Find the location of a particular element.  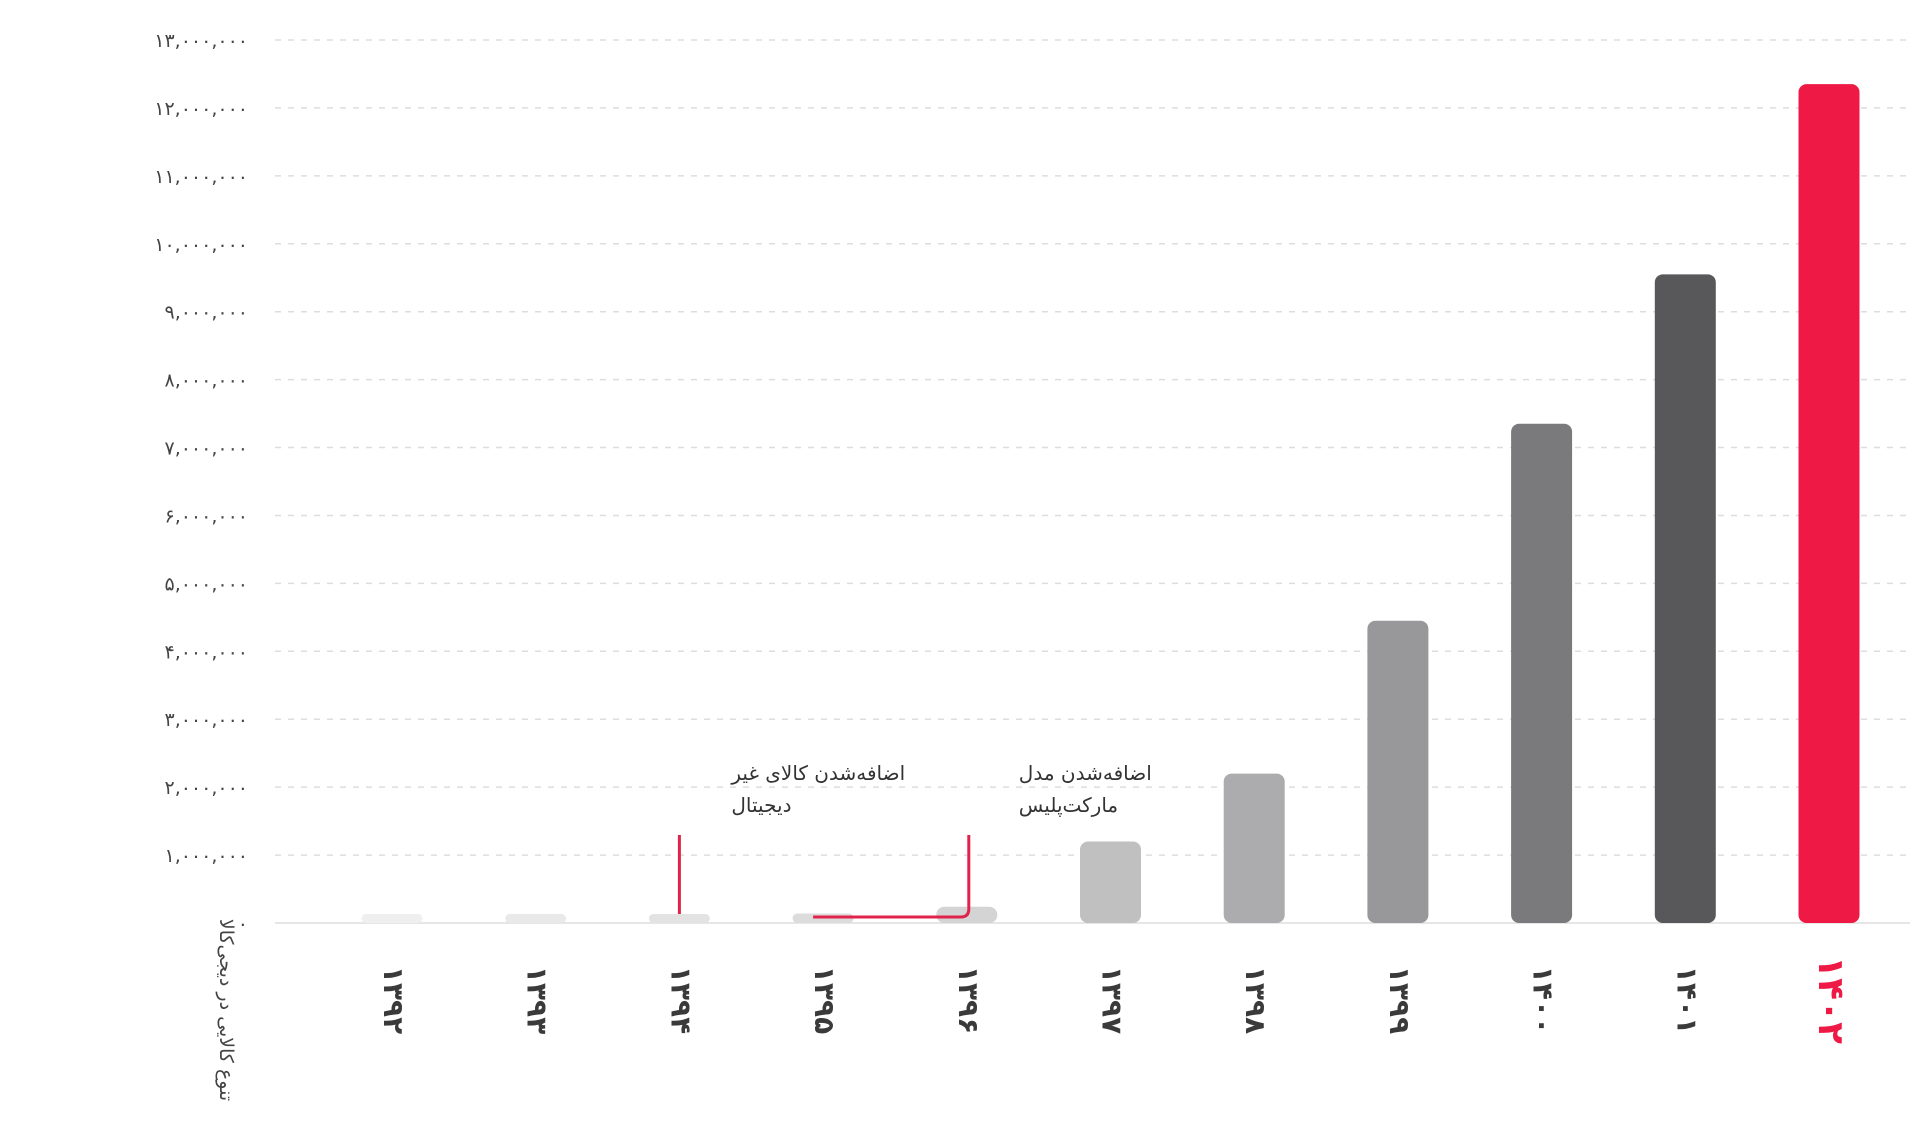

annotation-text: دیجیتال is located at coordinates (761, 805).